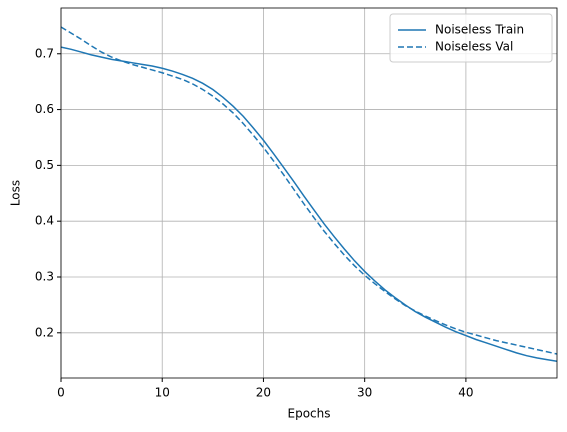 The width and height of the screenshot is (567, 432). I want to click on legend-label: Noiseless Train, so click(479, 30).